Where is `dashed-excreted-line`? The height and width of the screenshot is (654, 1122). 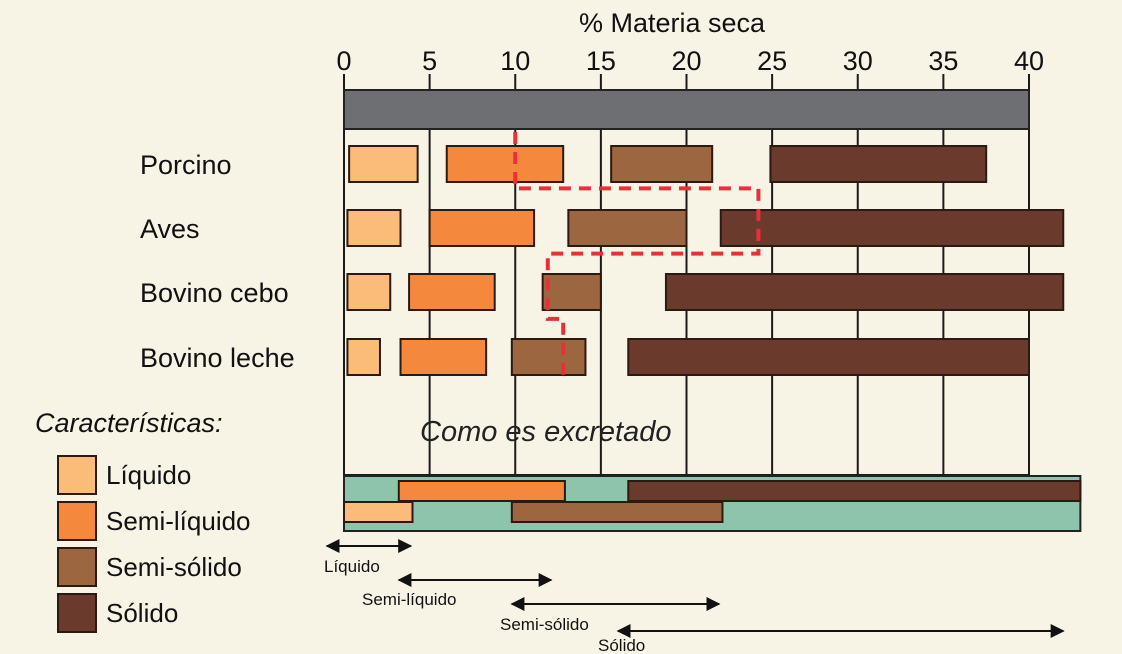
dashed-excreted-line is located at coordinates (637, 257).